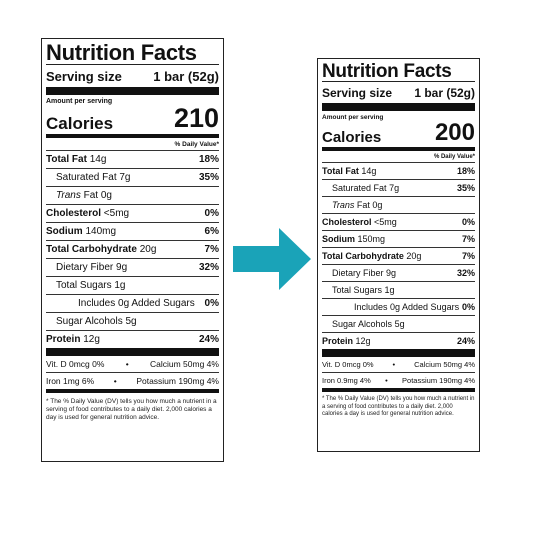 Image resolution: width=533 pixels, height=533 pixels. I want to click on divider, so click(398, 81).